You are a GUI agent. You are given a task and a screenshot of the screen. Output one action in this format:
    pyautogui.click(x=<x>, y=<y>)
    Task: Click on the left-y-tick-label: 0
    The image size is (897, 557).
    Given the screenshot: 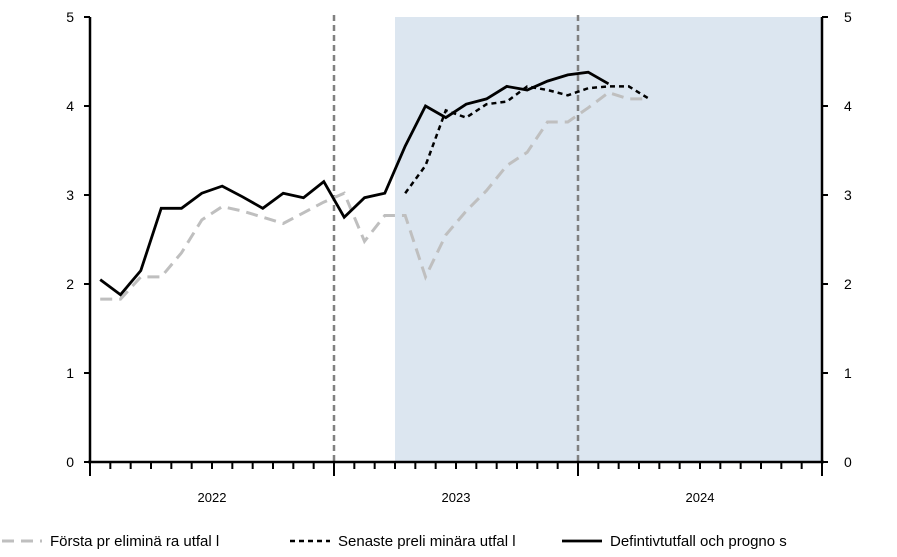 What is the action you would take?
    pyautogui.click(x=70, y=462)
    